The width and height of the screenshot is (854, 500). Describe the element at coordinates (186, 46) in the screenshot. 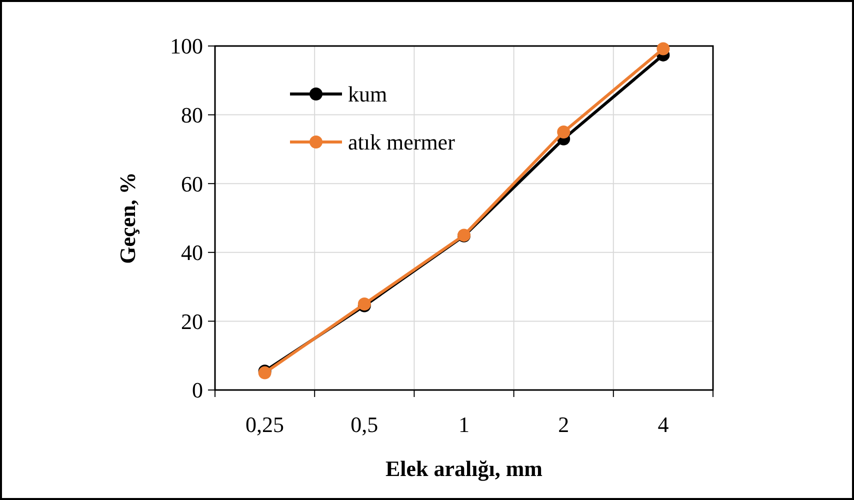

I see `y-tick-label: 100` at that location.